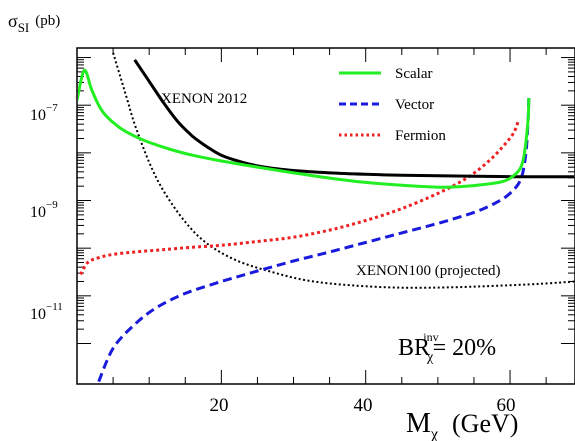 The height and width of the screenshot is (441, 575). I want to click on x-tick-label-60: 60, so click(506, 405).